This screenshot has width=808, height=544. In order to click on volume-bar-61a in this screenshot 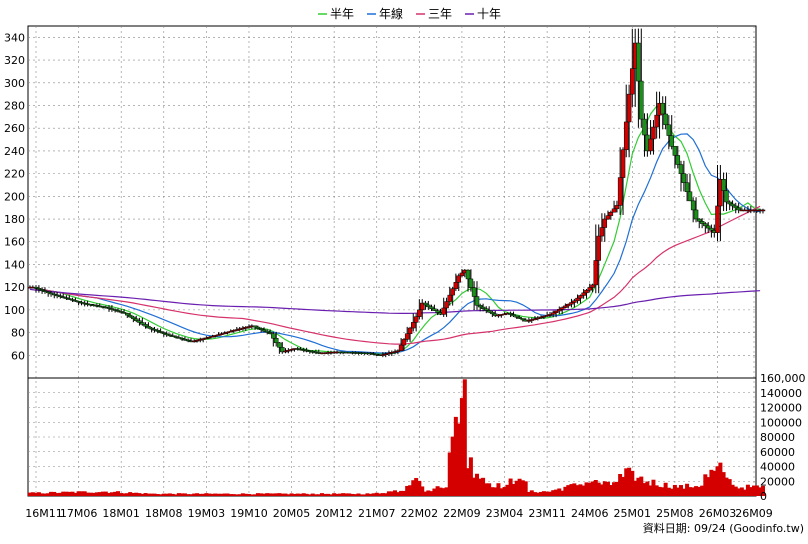, I will do `click(401, 493)`.